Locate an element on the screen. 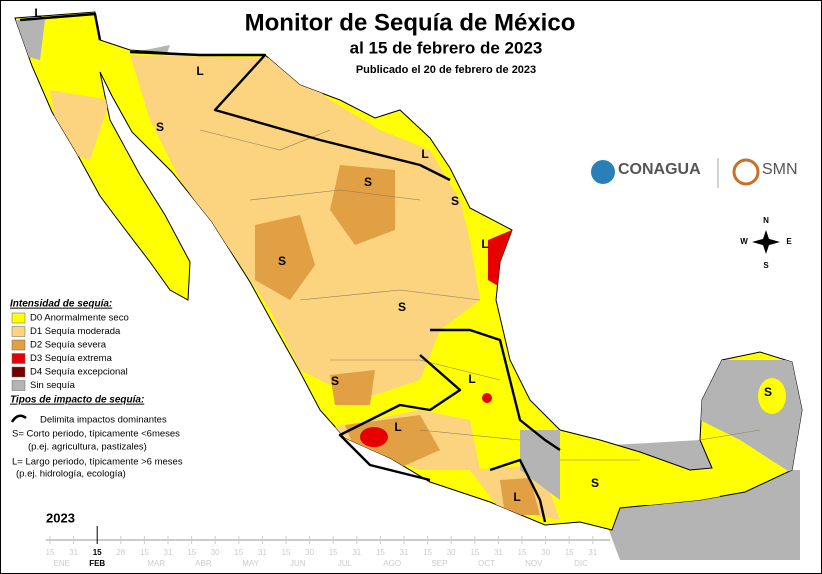  legend-text: L= Largo periodo, típicamente >6 meses is located at coordinates (97, 462).